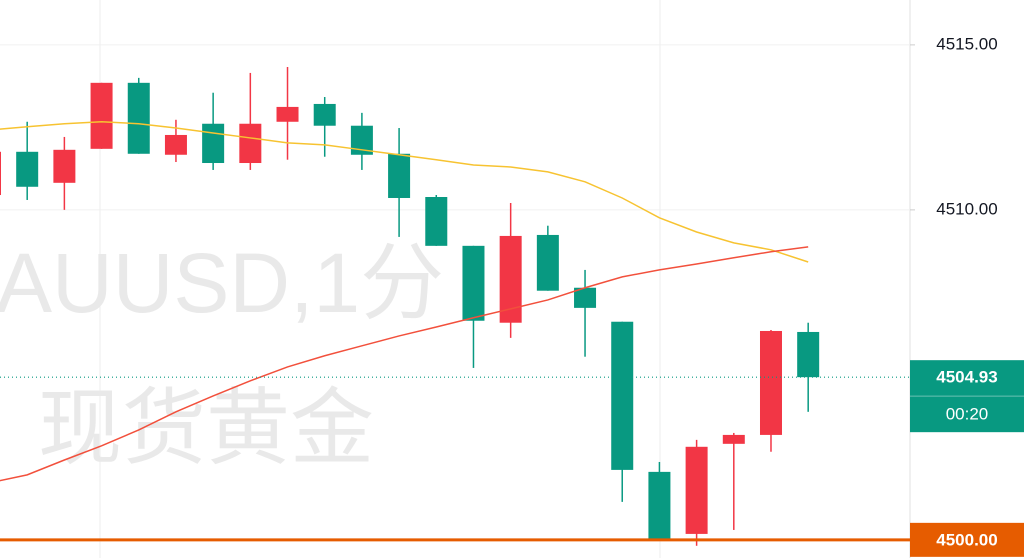  I want to click on last-price-label: 4504.93, so click(966, 377).